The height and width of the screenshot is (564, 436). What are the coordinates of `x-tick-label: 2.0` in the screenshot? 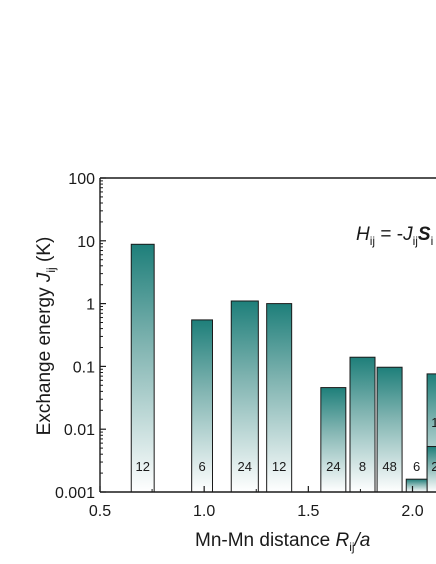 It's located at (412, 511).